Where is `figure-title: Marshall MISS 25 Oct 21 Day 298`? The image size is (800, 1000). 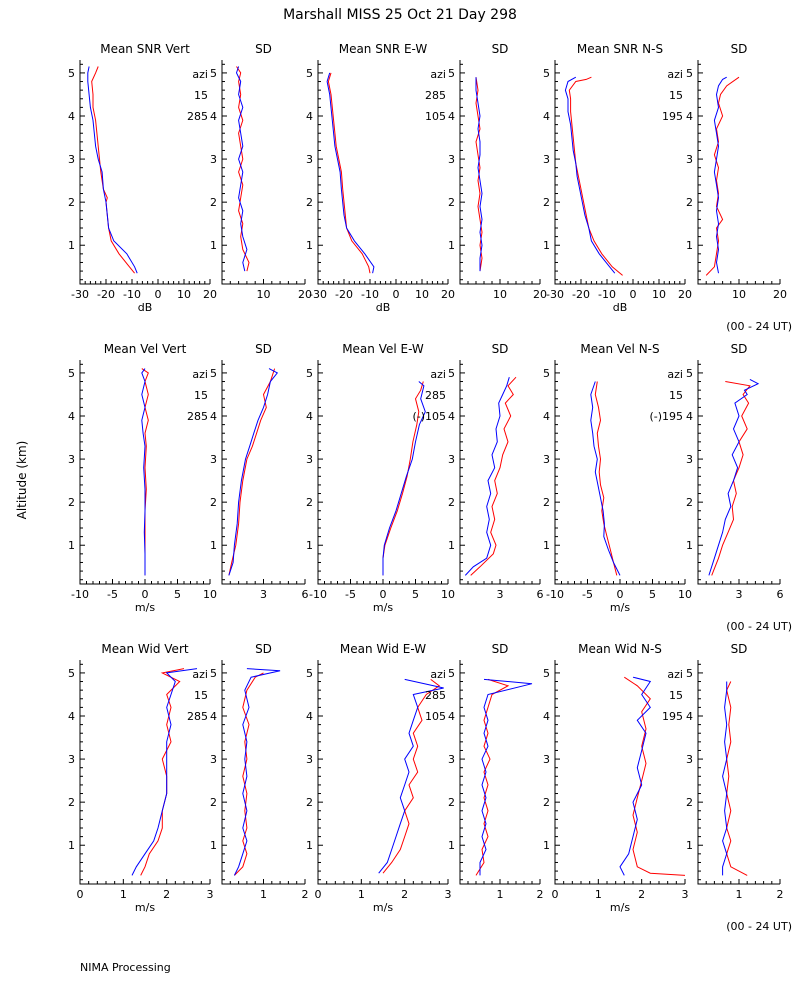 figure-title: Marshall MISS 25 Oct 21 Day 298 is located at coordinates (400, 15).